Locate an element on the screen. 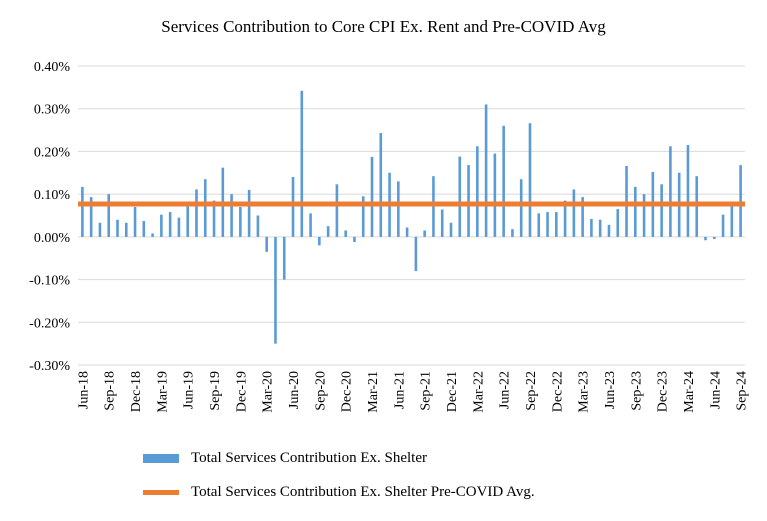 The height and width of the screenshot is (521, 767). x-tick-label: Sep-23 is located at coordinates (636, 391).